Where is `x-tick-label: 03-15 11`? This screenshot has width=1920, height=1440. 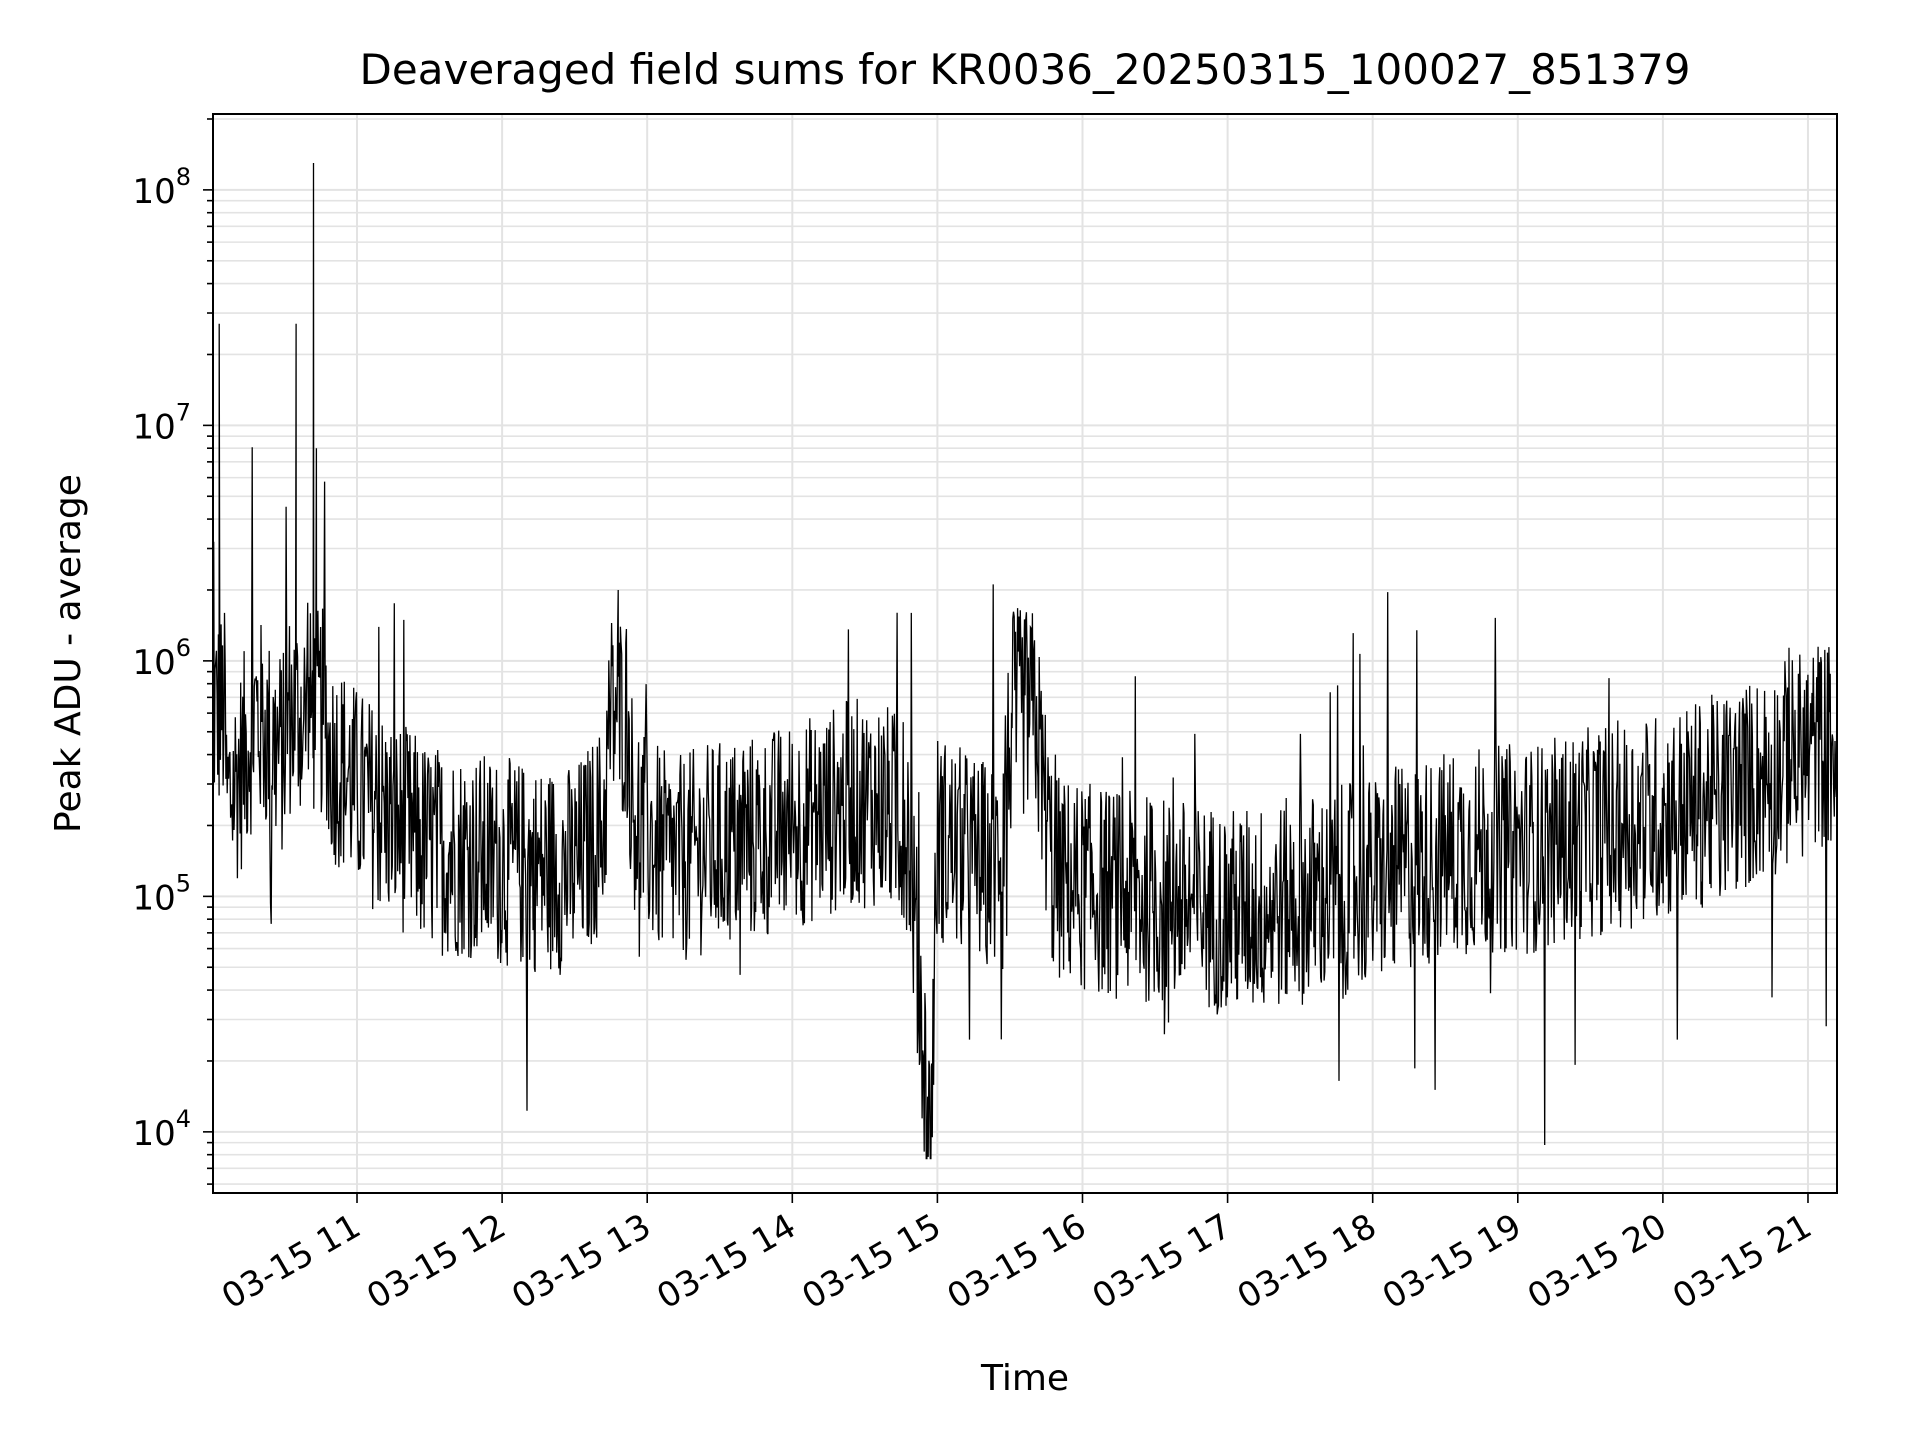
x-tick-label: 03-15 11 is located at coordinates (291, 1261).